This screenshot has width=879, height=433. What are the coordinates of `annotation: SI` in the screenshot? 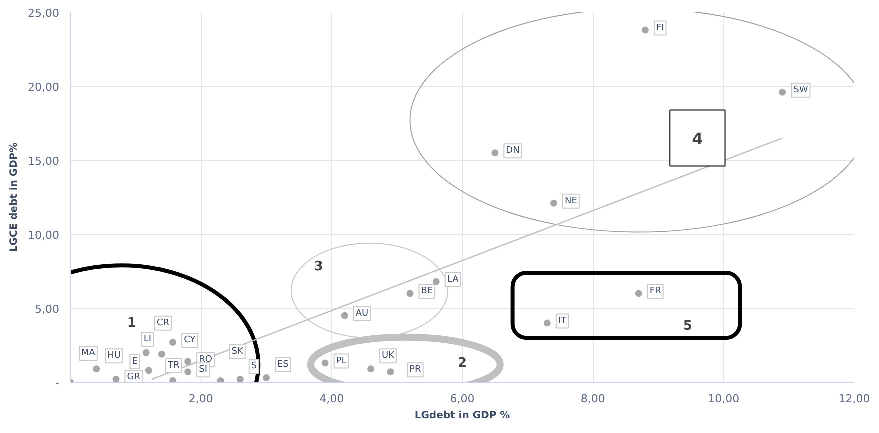 It's located at (203, 370).